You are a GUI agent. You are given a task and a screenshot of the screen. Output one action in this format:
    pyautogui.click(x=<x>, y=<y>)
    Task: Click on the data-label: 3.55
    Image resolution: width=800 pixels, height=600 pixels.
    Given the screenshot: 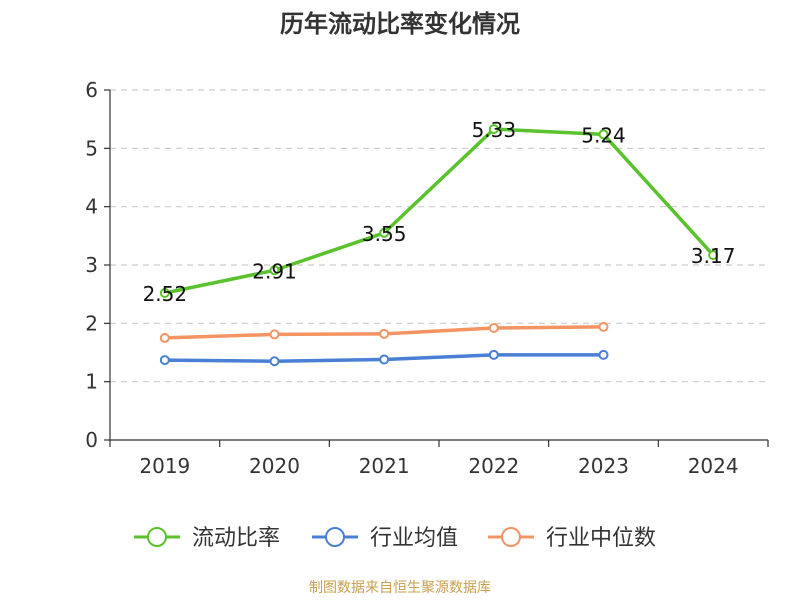 What is the action you would take?
    pyautogui.click(x=384, y=234)
    